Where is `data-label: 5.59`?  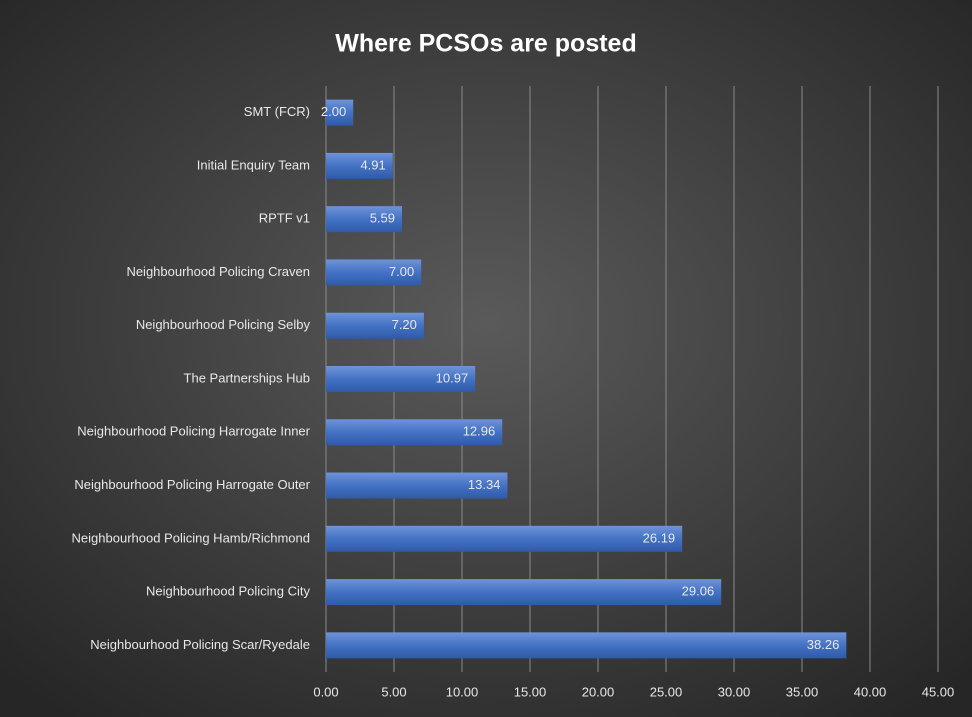
data-label: 5.59 is located at coordinates (382, 218).